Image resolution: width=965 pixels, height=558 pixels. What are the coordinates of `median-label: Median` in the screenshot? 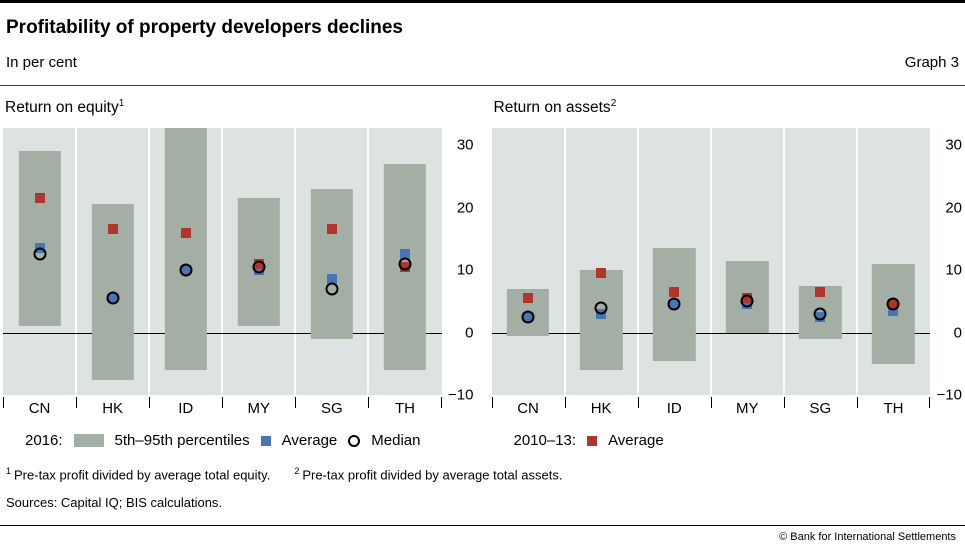 It's located at (396, 441).